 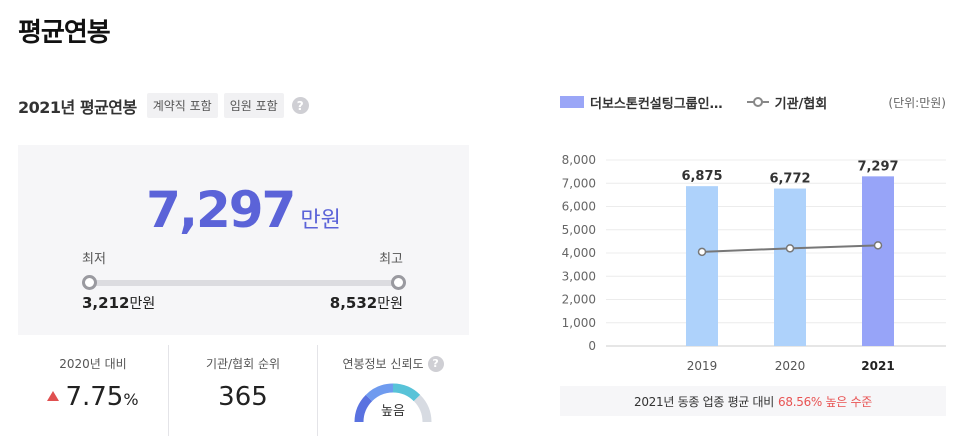 I want to click on reliability-label-row: 연봉정보 신뢰도?, so click(x=393, y=363).